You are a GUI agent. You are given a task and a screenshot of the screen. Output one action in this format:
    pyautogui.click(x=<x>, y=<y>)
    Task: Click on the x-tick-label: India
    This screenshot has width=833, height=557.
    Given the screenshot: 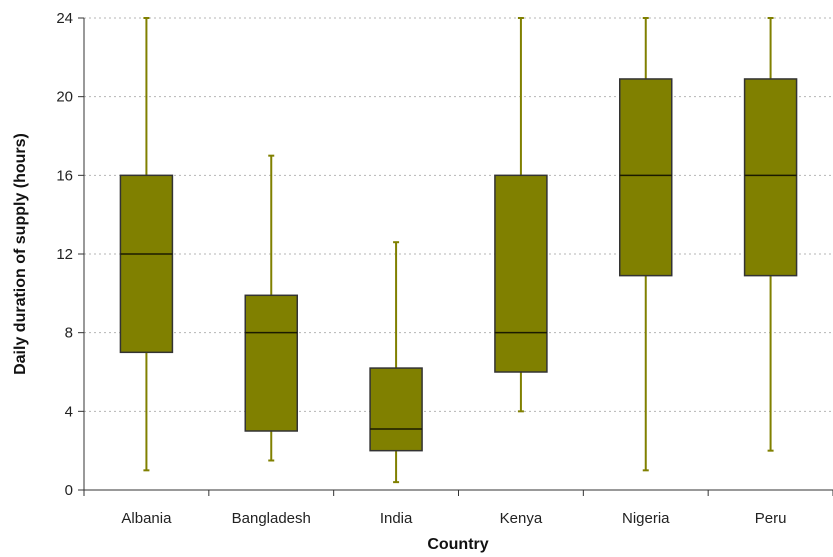 What is the action you would take?
    pyautogui.click(x=396, y=518)
    